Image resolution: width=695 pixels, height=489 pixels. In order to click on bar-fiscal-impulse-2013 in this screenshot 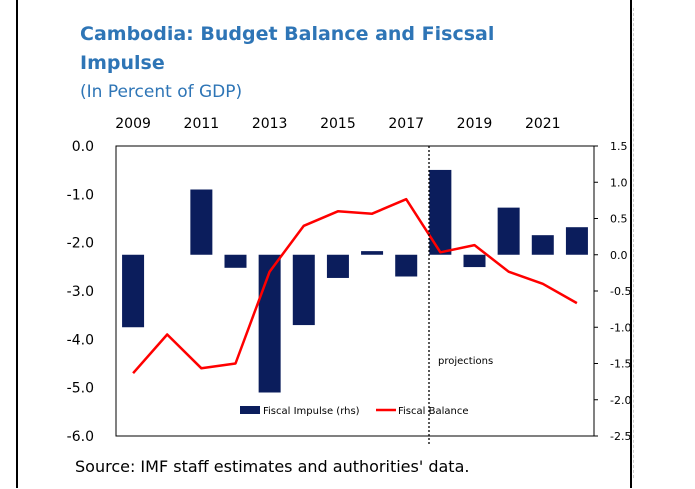, I will do `click(269, 323)`.